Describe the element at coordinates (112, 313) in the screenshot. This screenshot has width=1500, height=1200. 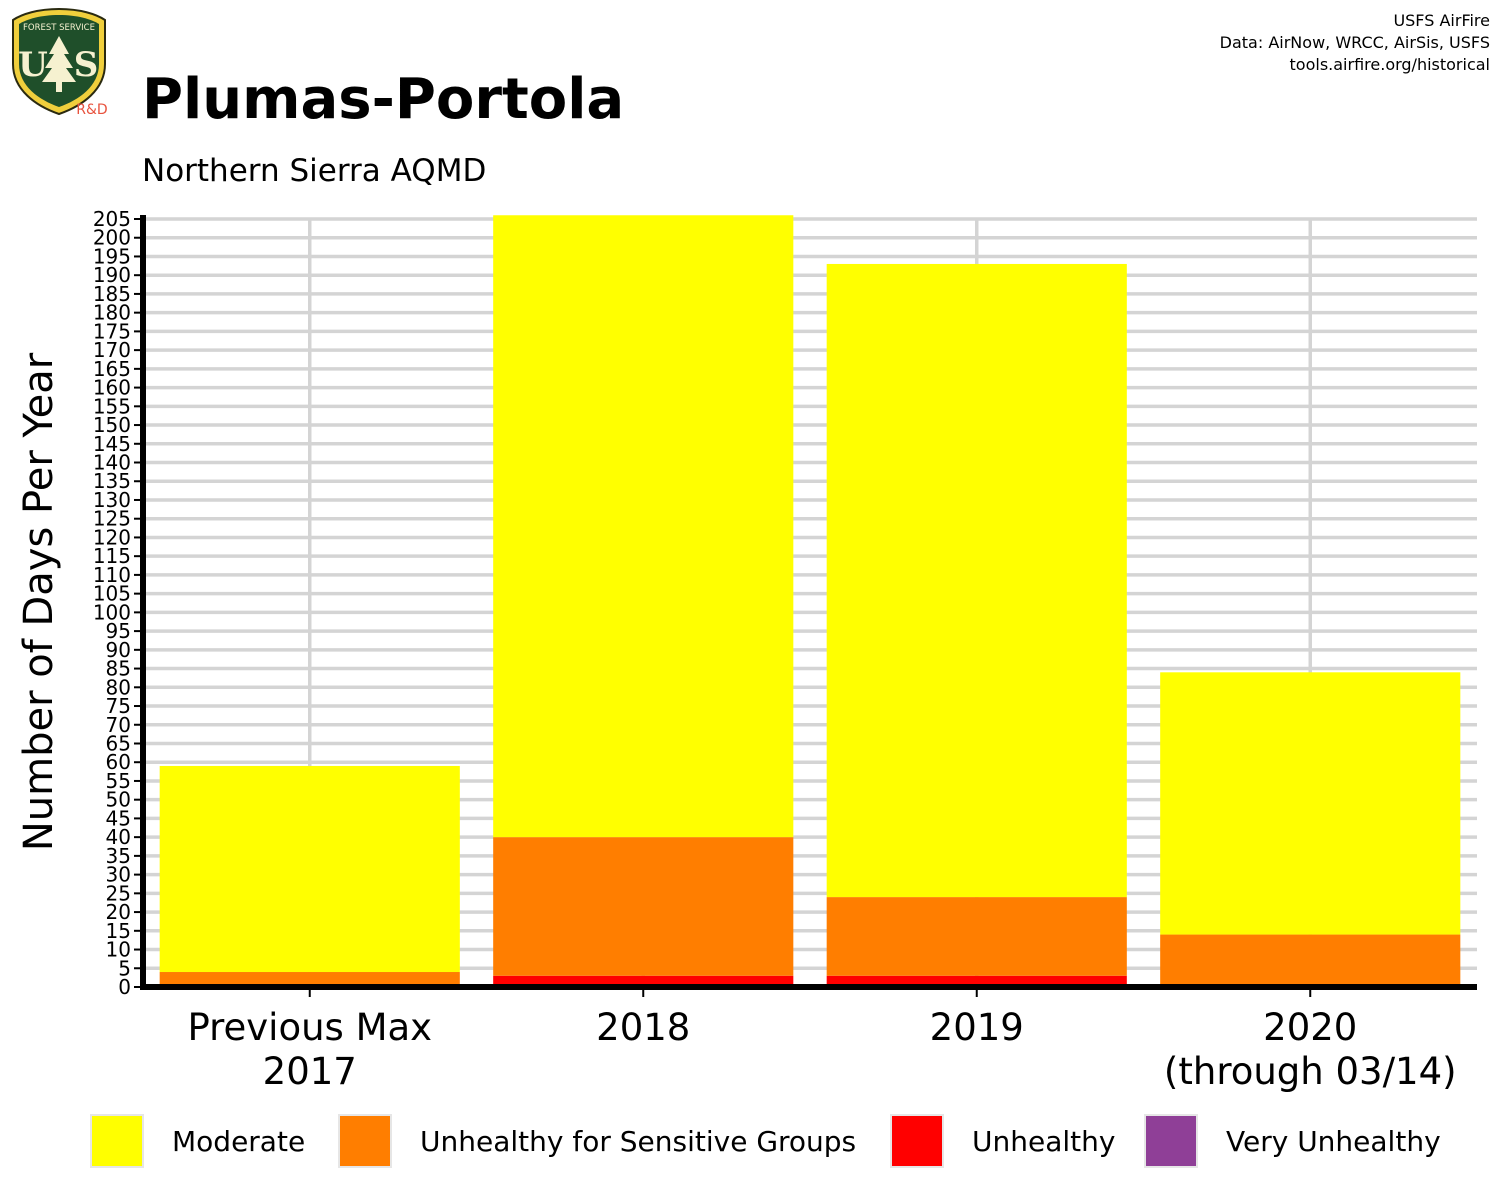
I see `y-tick-label: 180` at that location.